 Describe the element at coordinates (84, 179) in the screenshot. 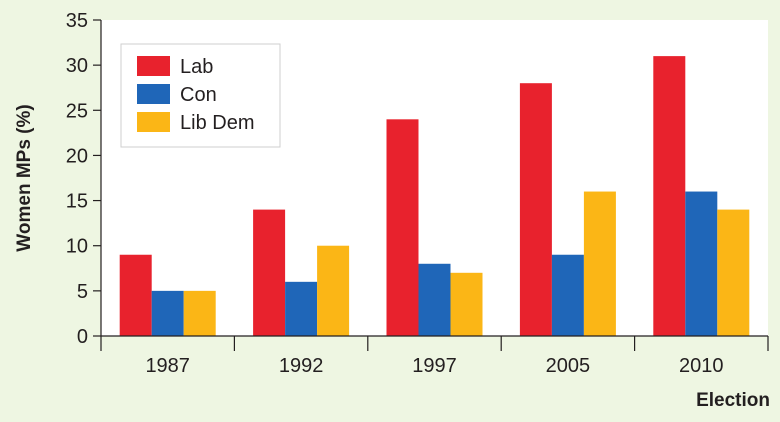

I see `y-axis: 0 5 10 15 20 25 30 35` at that location.